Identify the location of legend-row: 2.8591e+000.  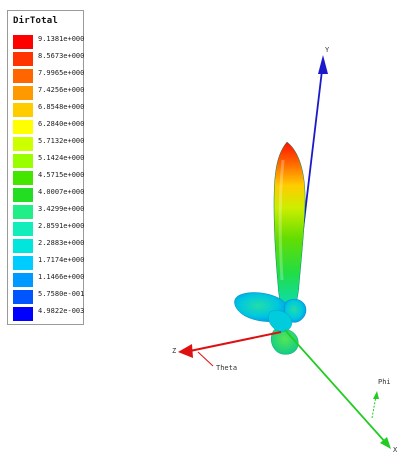
(49, 229).